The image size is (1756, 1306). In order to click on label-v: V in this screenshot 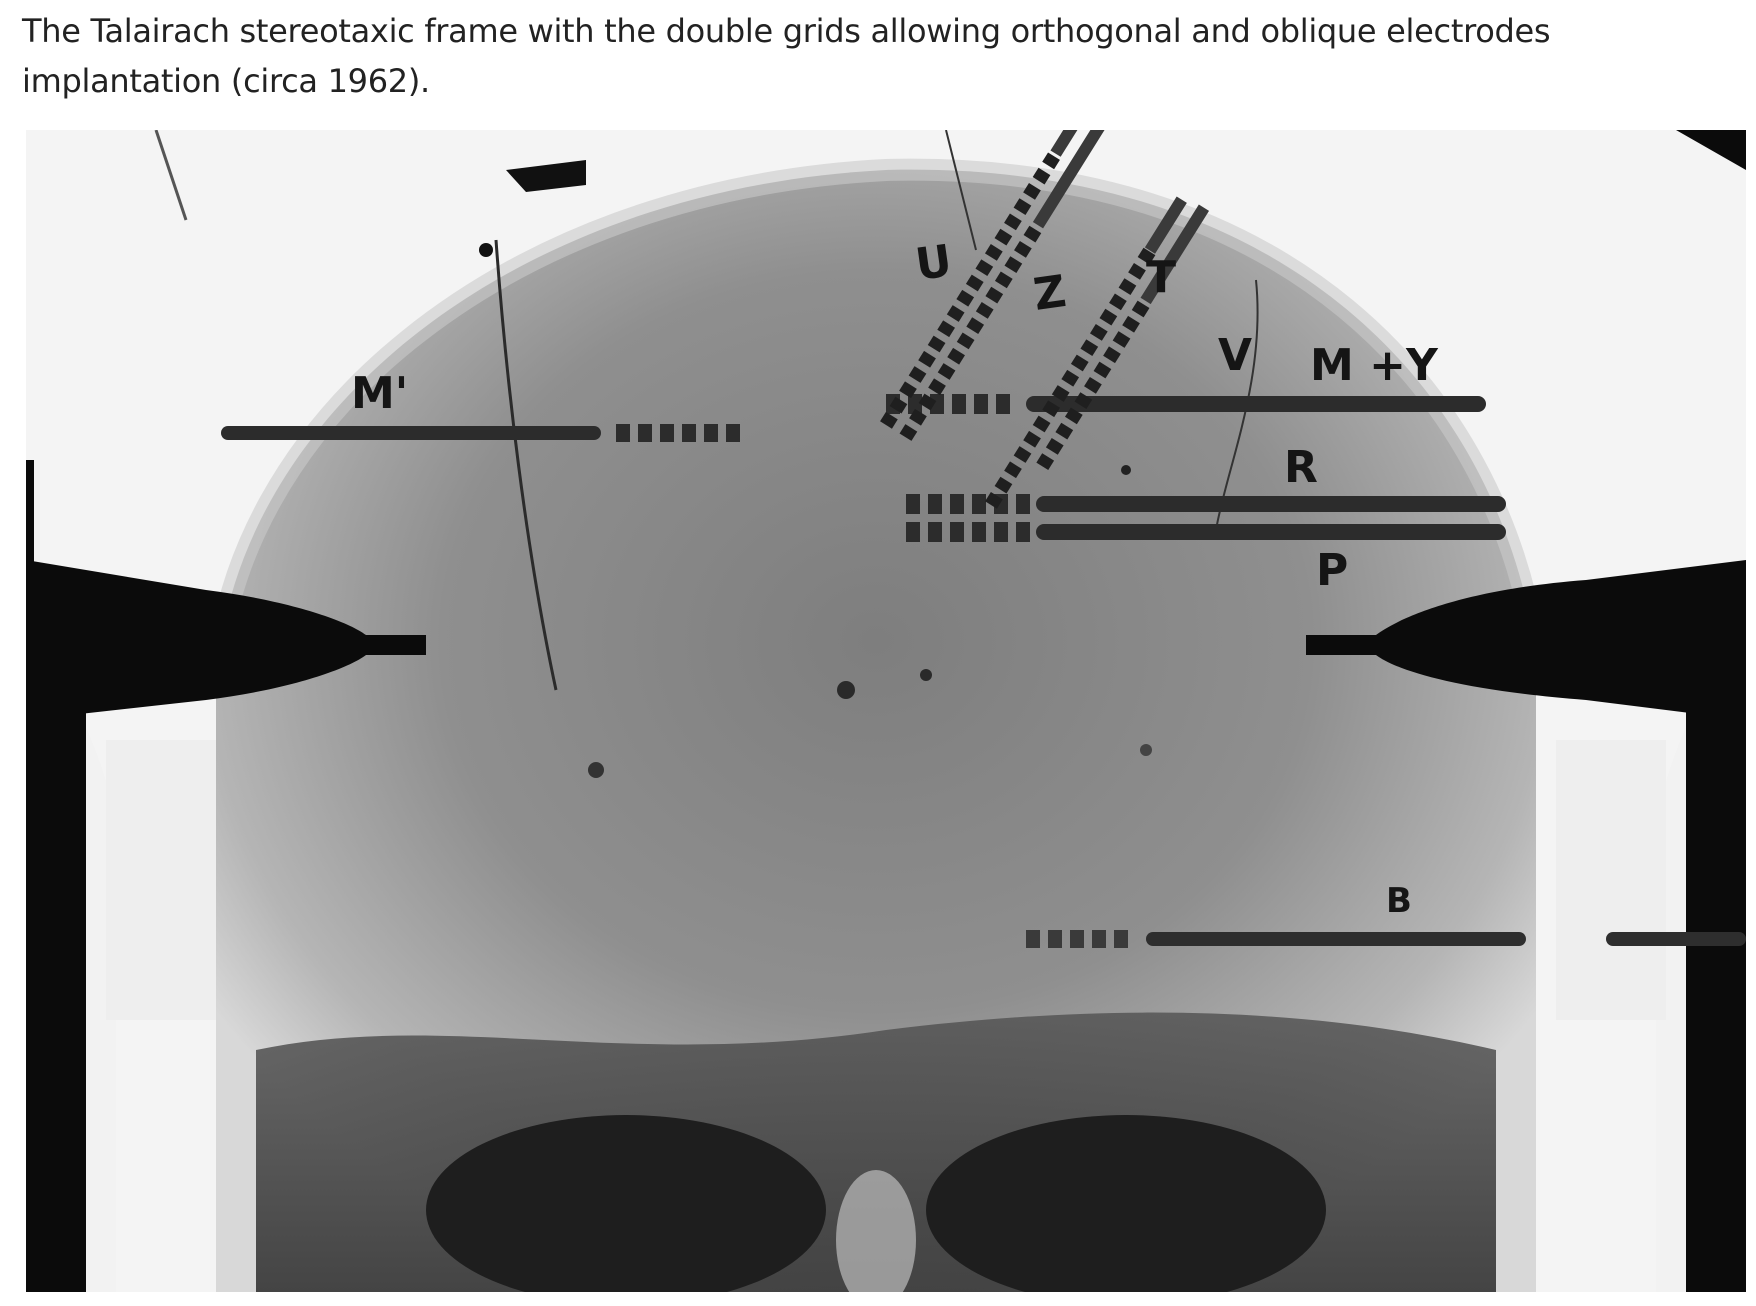, I will do `click(1235, 355)`.